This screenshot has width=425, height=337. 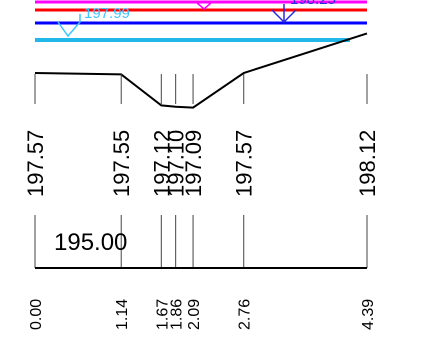 I want to click on distance-label: 0.00, so click(x=36, y=314).